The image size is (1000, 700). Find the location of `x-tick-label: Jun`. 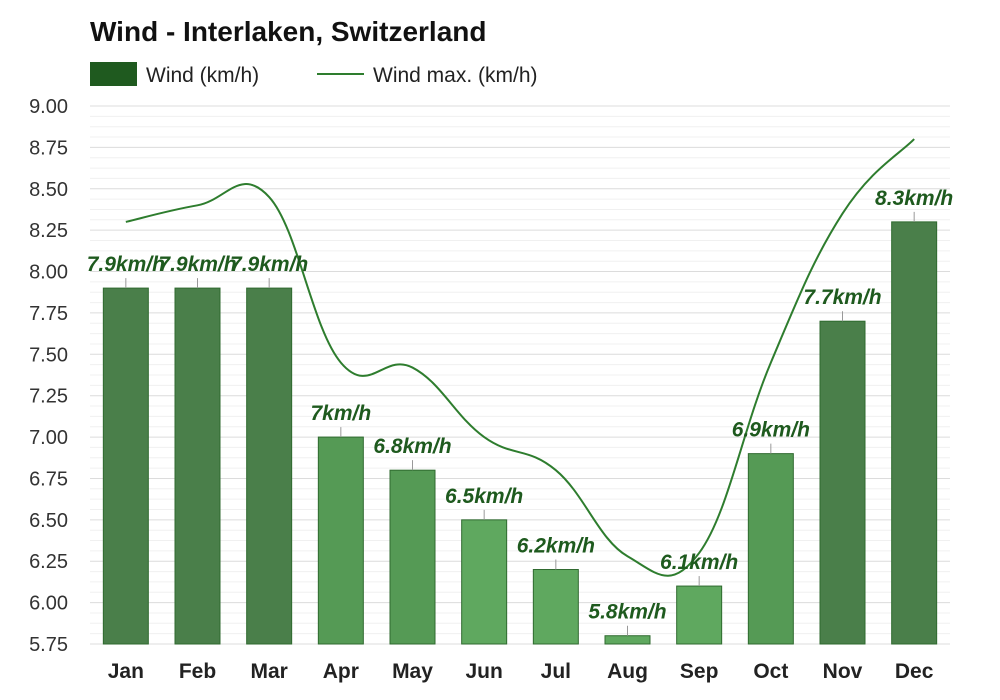

x-tick-label: Jun is located at coordinates (483, 671).